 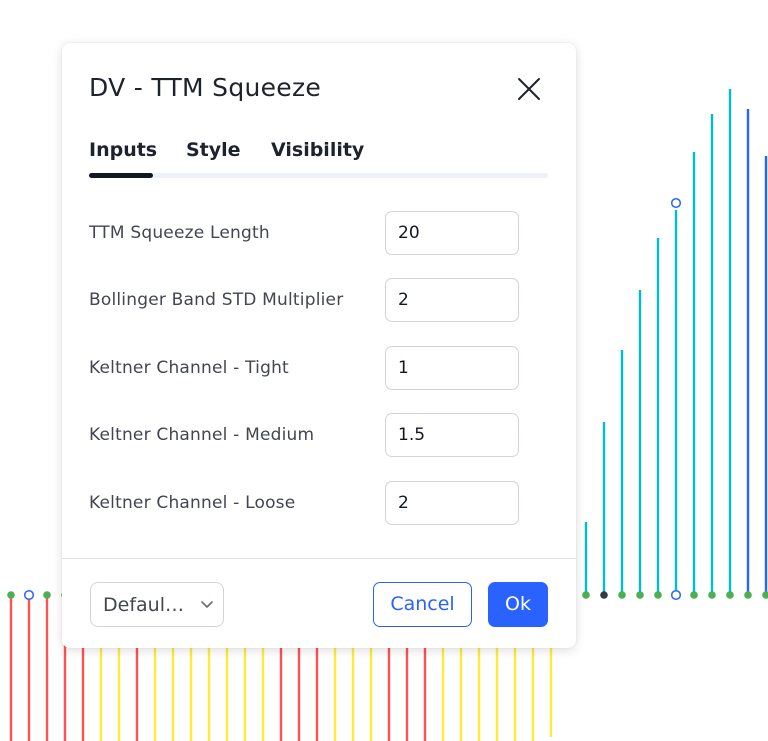 I want to click on close-icon, so click(x=529, y=89).